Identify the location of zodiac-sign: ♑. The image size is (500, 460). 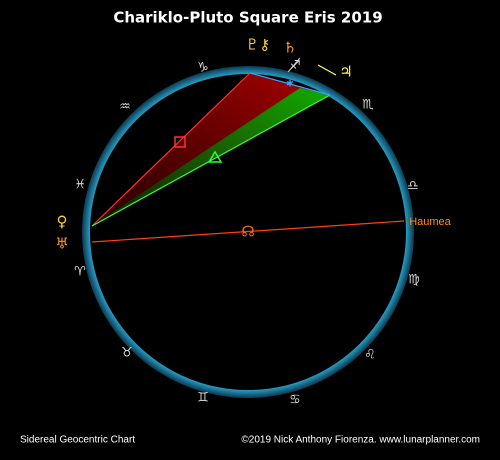
(203, 68).